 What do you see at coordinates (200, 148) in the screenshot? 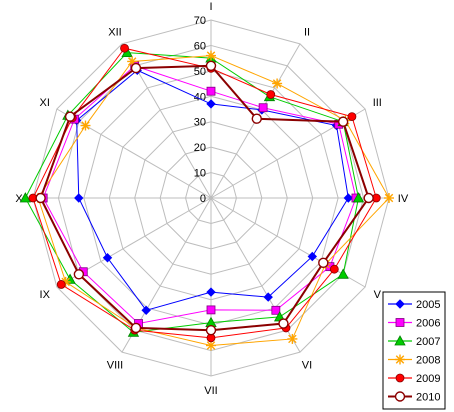
I see `radial-tick-label: 20` at bounding box center [200, 148].